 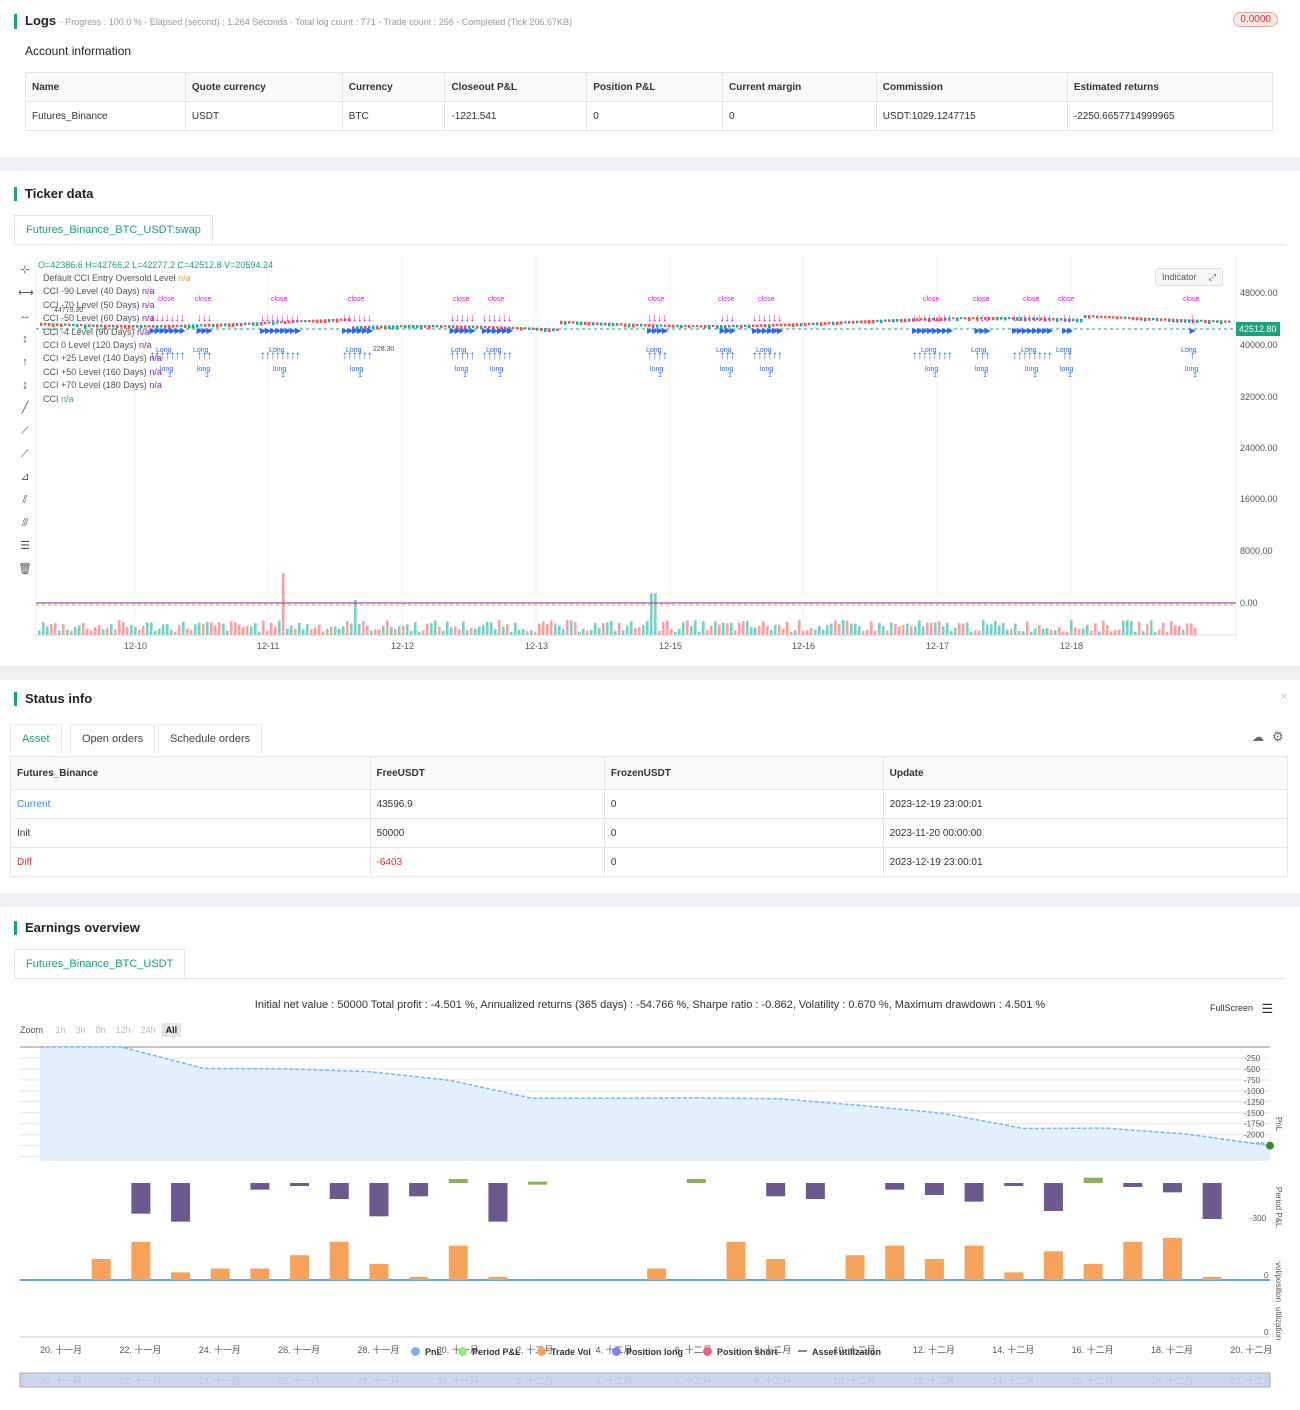 I want to click on zoom-8h: 8h, so click(x=100, y=1030).